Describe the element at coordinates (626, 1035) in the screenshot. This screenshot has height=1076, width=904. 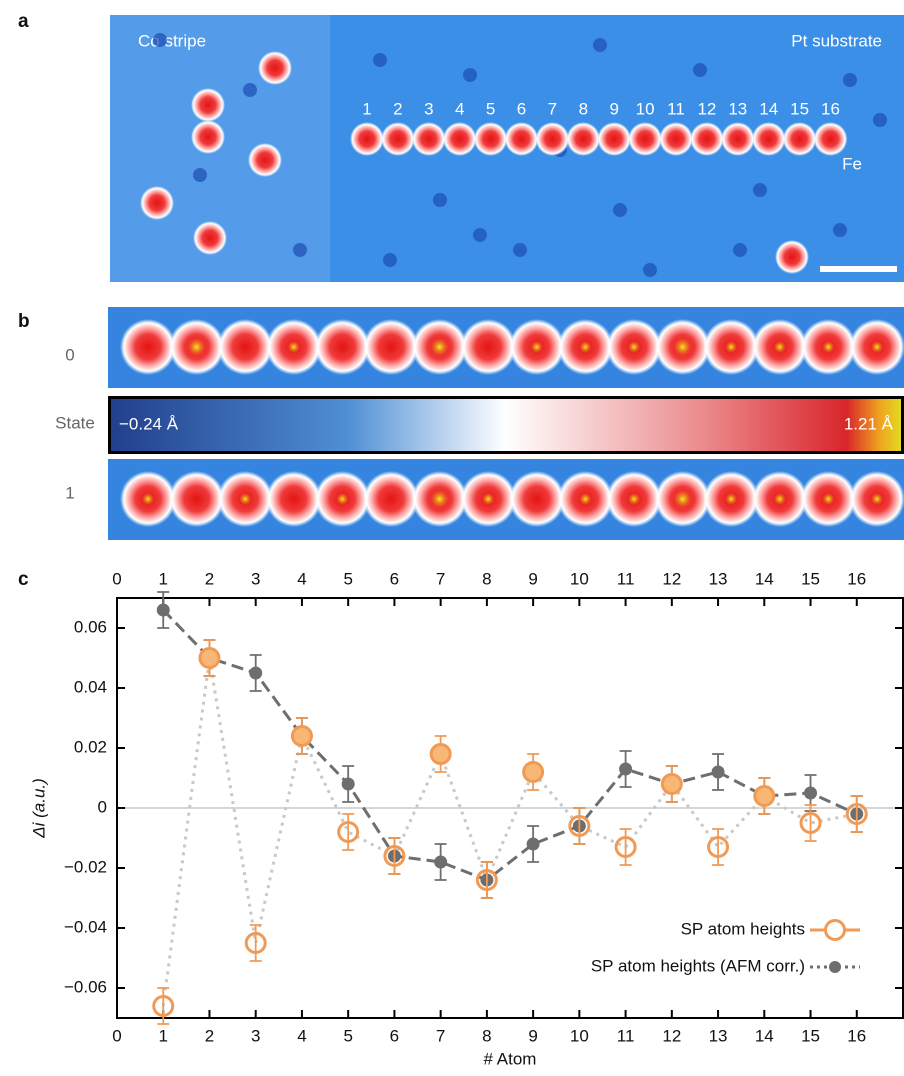
I see `x-tick-label: 11` at that location.